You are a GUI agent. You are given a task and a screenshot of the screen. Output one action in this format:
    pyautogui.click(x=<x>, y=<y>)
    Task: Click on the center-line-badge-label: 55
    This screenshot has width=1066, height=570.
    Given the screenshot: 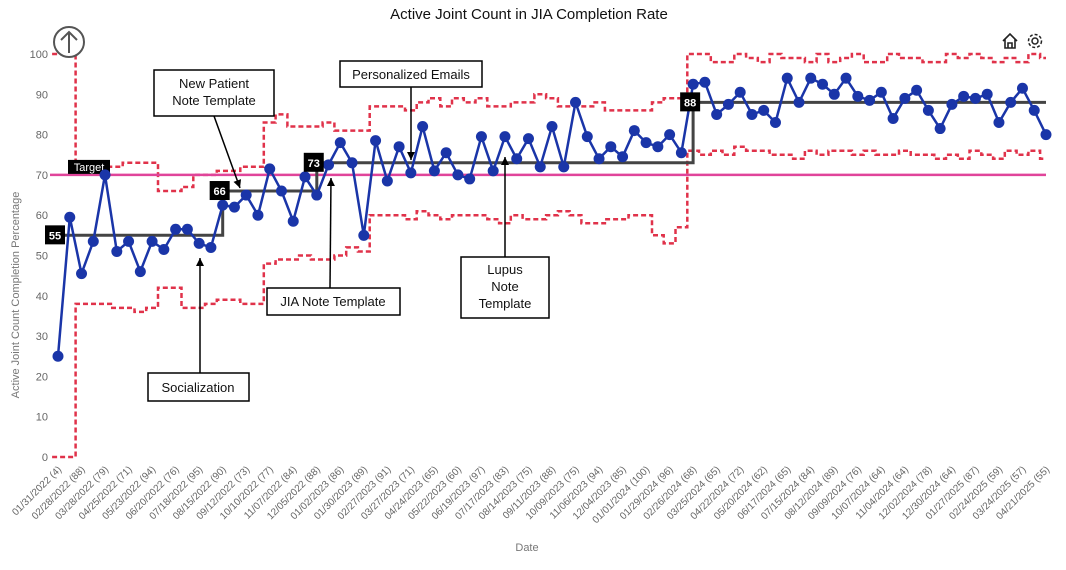 What is the action you would take?
    pyautogui.click(x=55, y=236)
    